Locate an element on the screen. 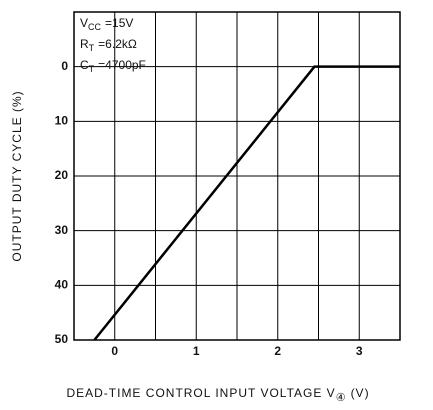  y-tick-label: 0 is located at coordinates (64, 66).